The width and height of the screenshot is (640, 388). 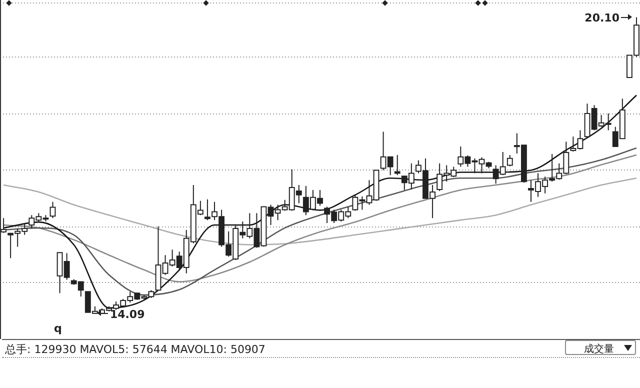 I want to click on annotation: q, so click(x=58, y=328).